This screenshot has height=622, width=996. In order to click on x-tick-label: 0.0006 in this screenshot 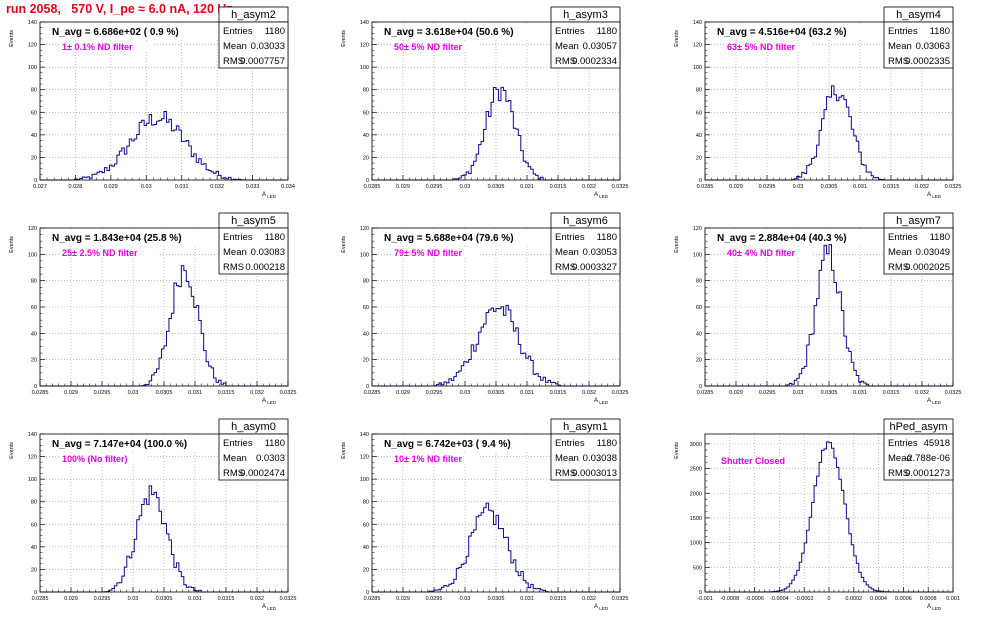, I will do `click(903, 599)`.